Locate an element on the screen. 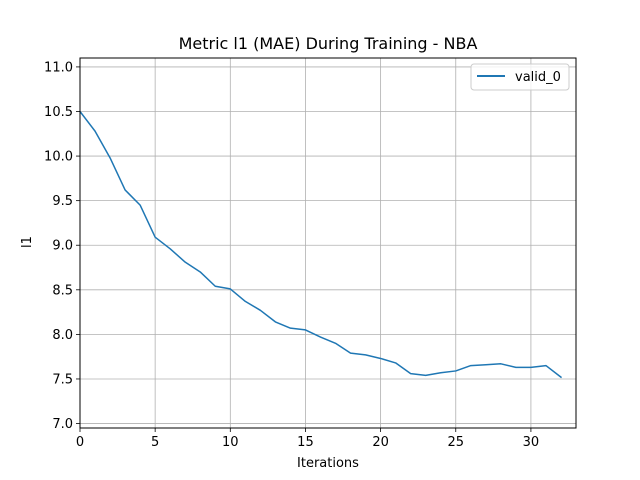 This screenshot has width=640, height=480. x-tick-label: 15 is located at coordinates (305, 442).